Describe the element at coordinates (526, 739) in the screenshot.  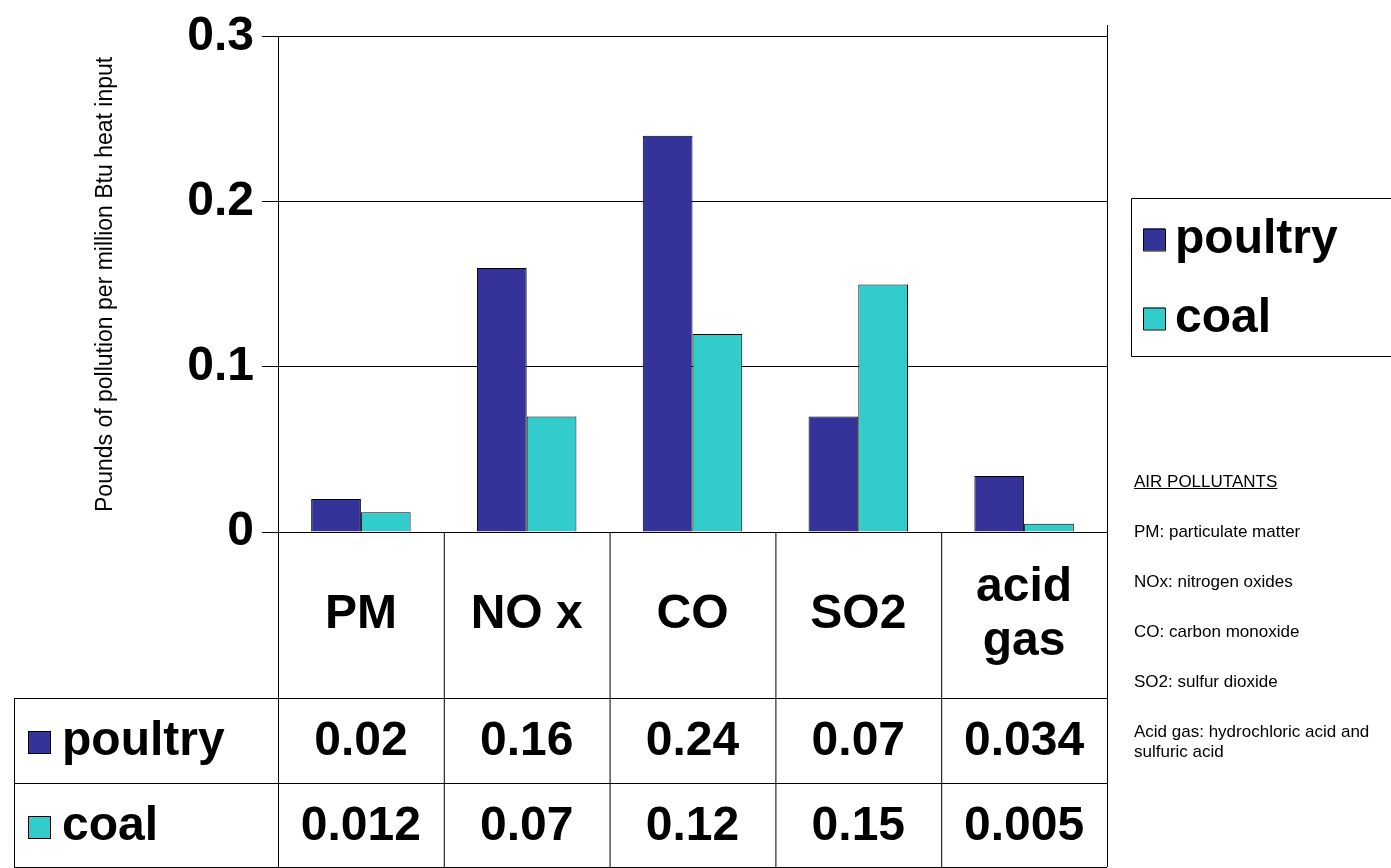
I see `data-label: 0.16` at that location.